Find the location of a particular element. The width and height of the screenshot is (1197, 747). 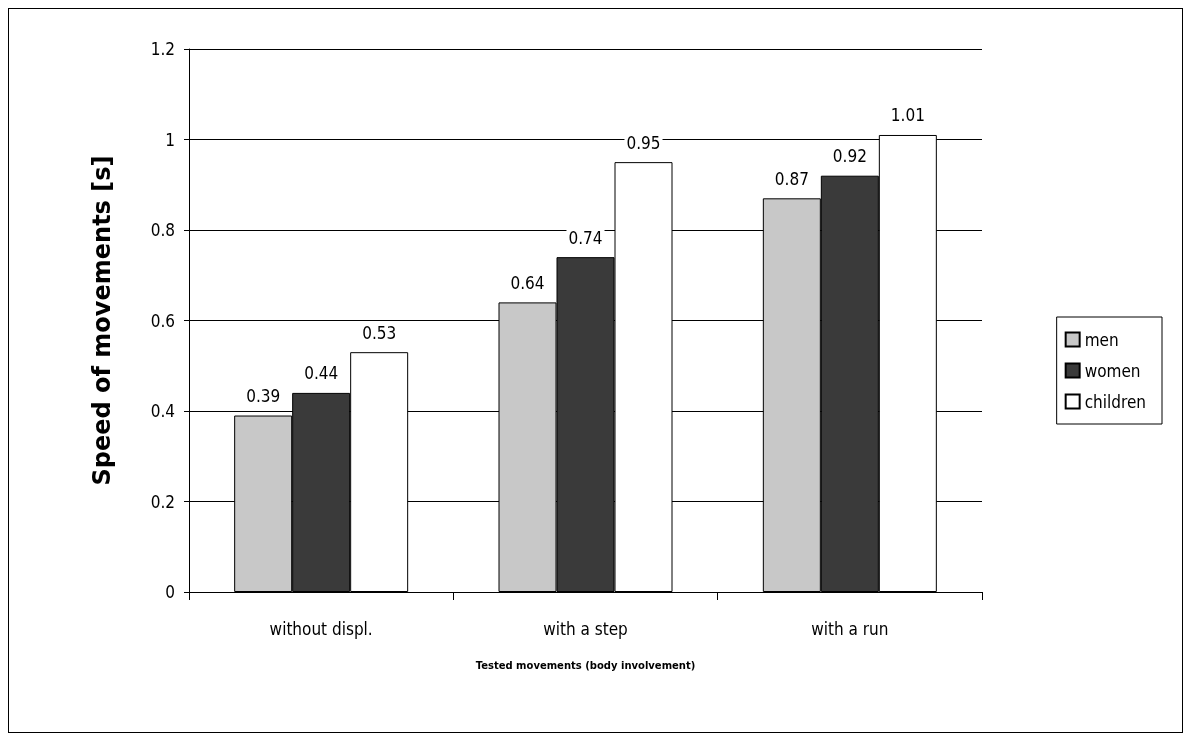

x-tick-label: without displ. is located at coordinates (321, 628).